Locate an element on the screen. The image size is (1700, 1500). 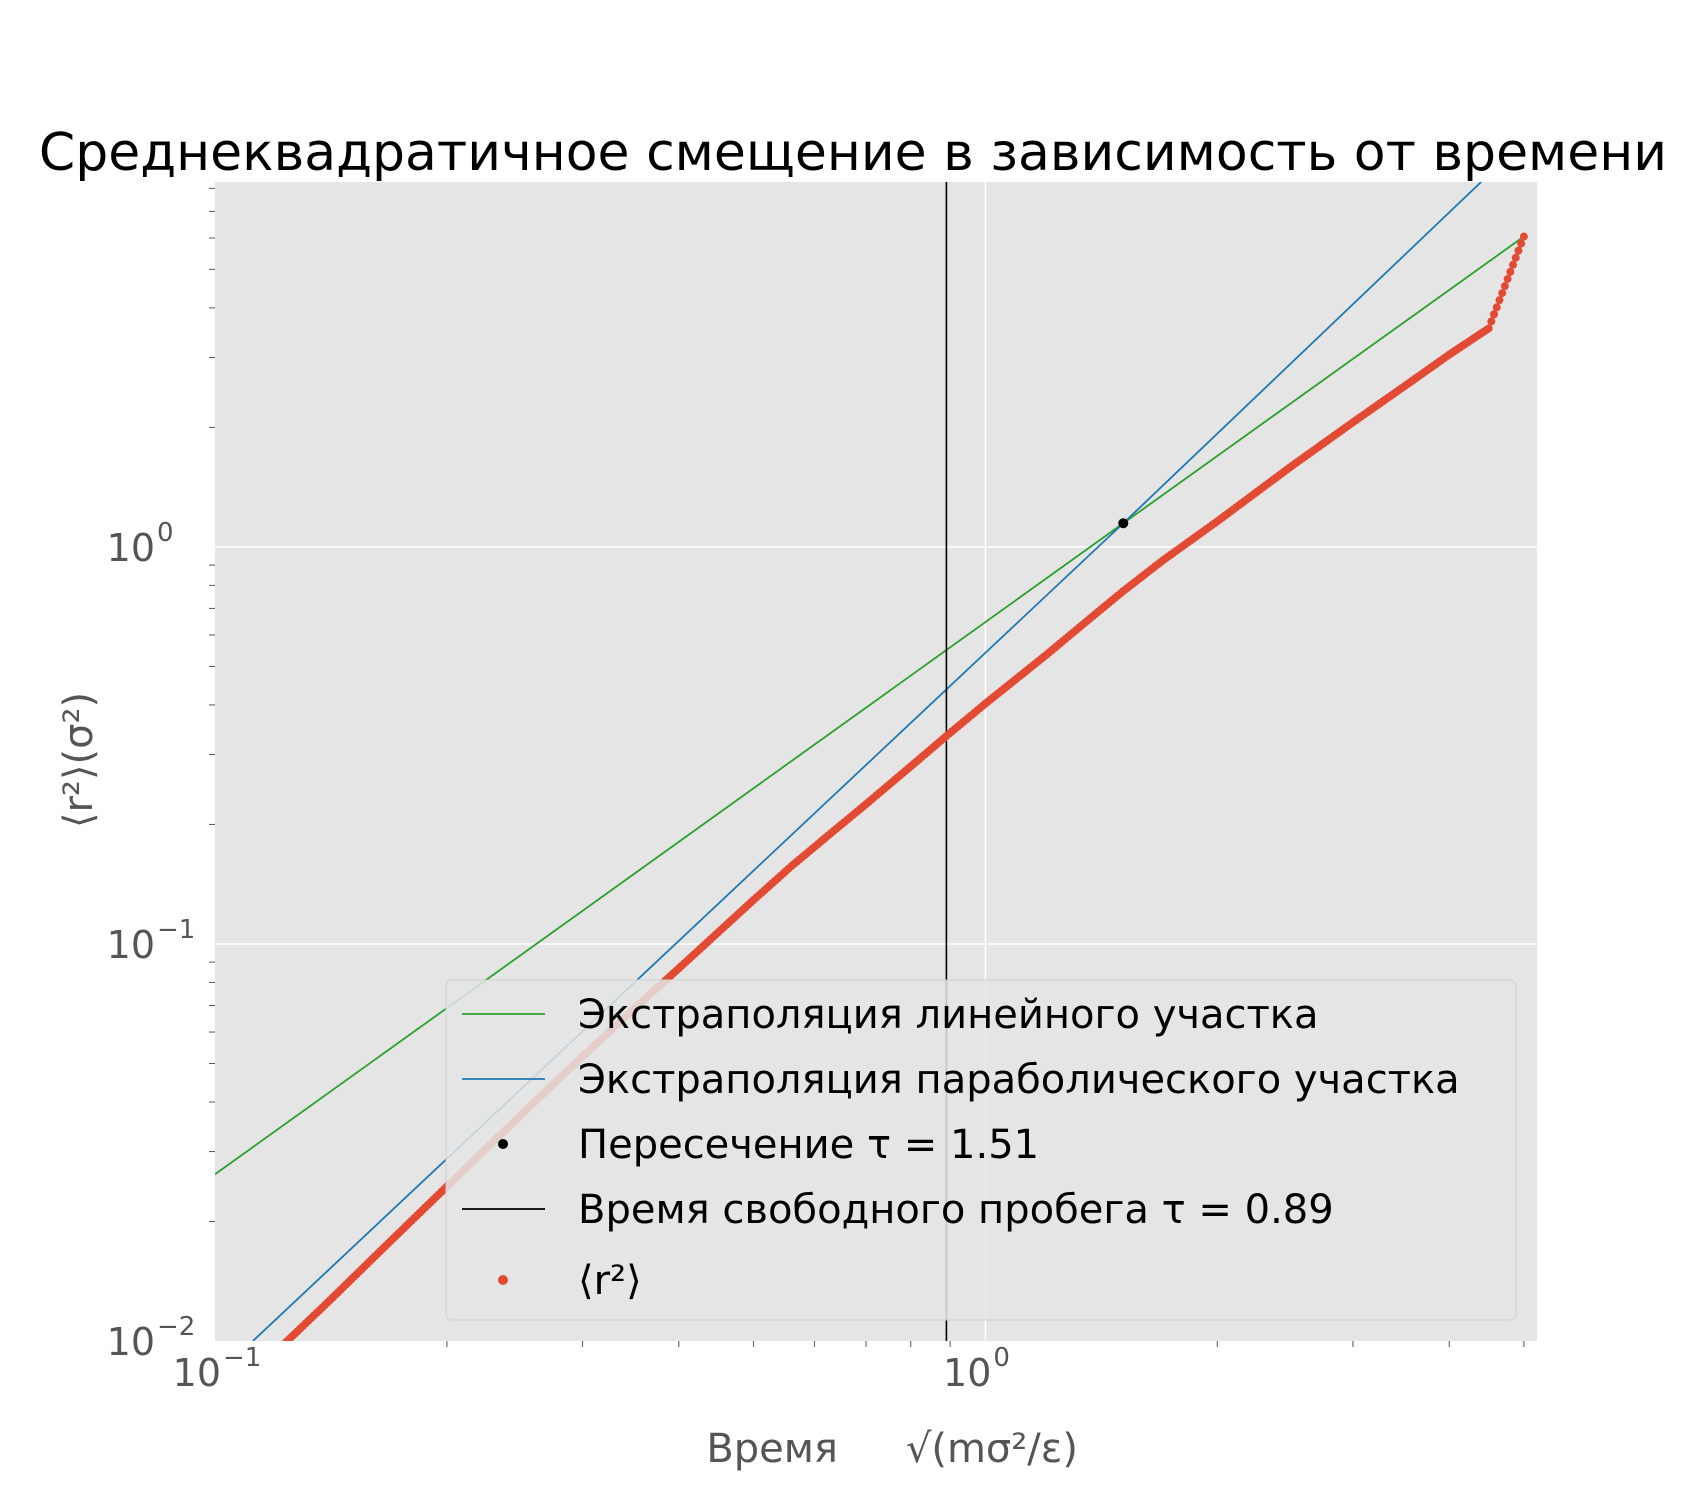
legend-label: Время свободного пробега τ = 0.89 is located at coordinates (956, 1210).